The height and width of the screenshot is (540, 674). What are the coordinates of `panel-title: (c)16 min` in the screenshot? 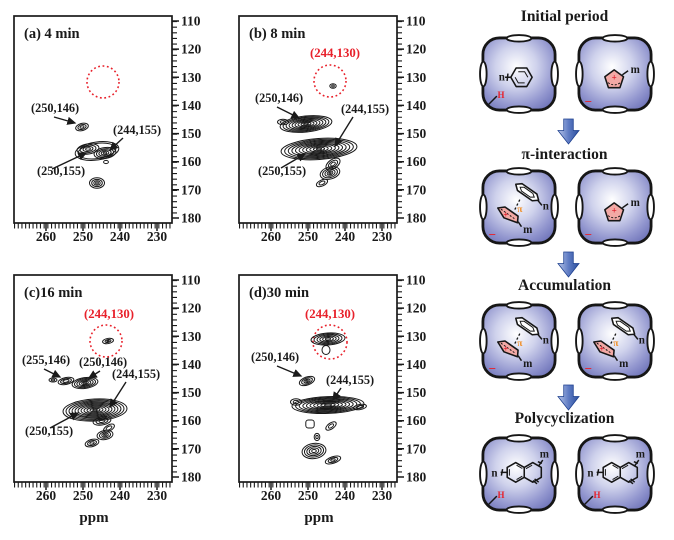 It's located at (53, 293).